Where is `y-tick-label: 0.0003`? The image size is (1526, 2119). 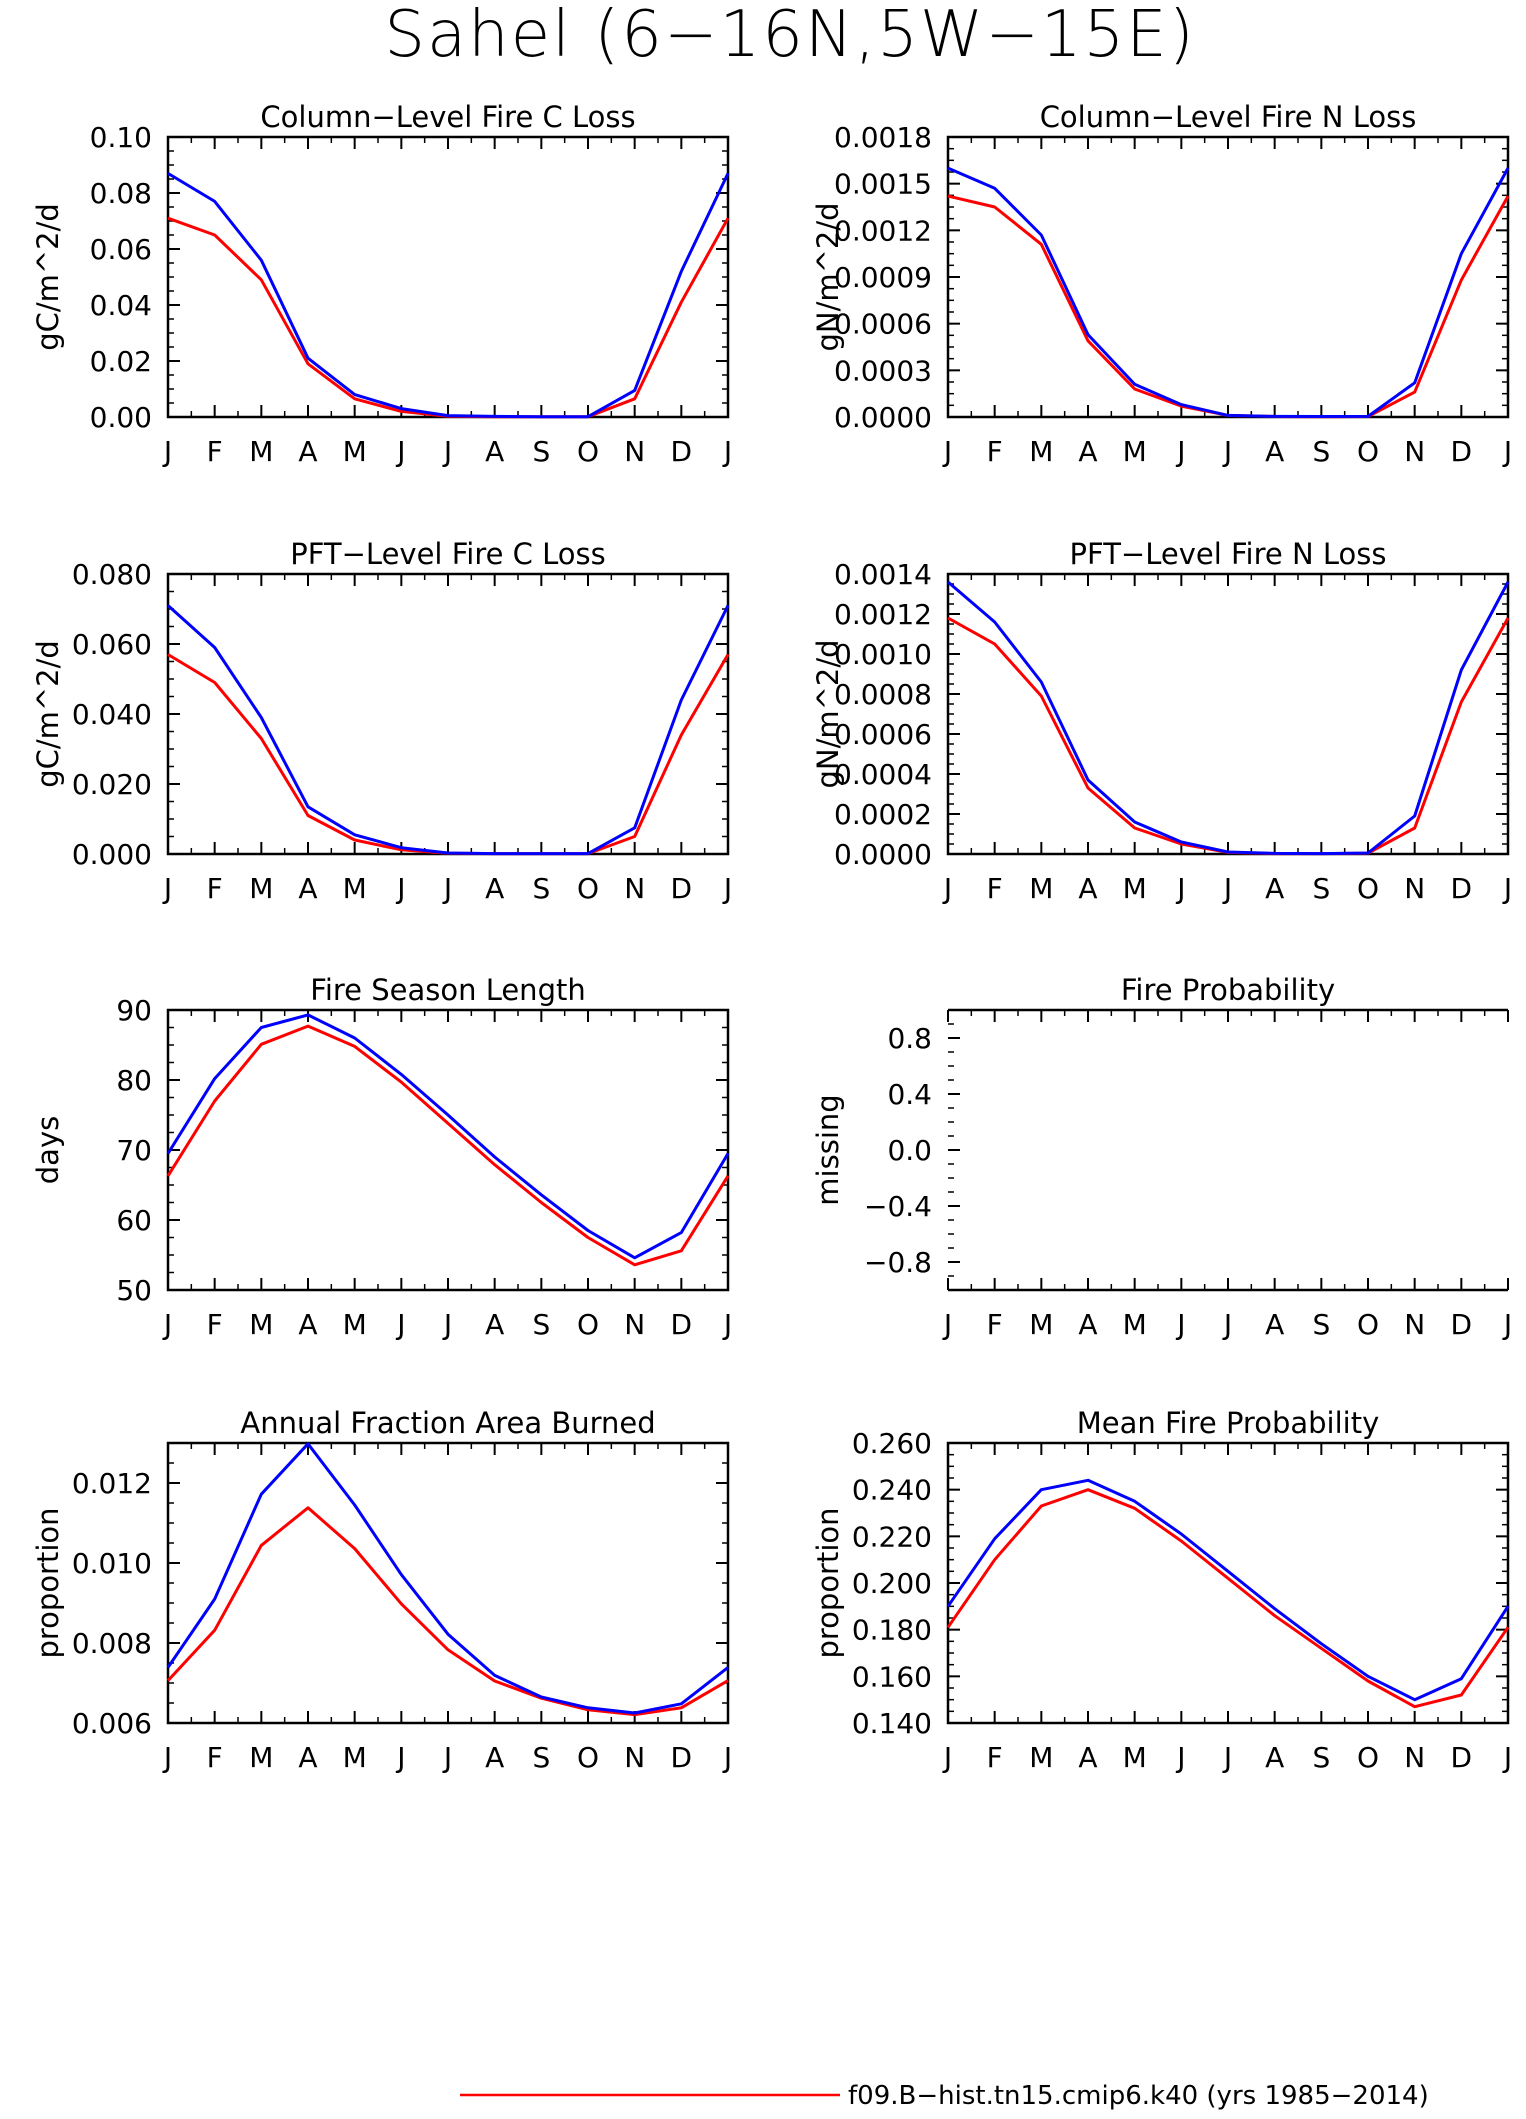
y-tick-label: 0.0003 is located at coordinates (883, 370).